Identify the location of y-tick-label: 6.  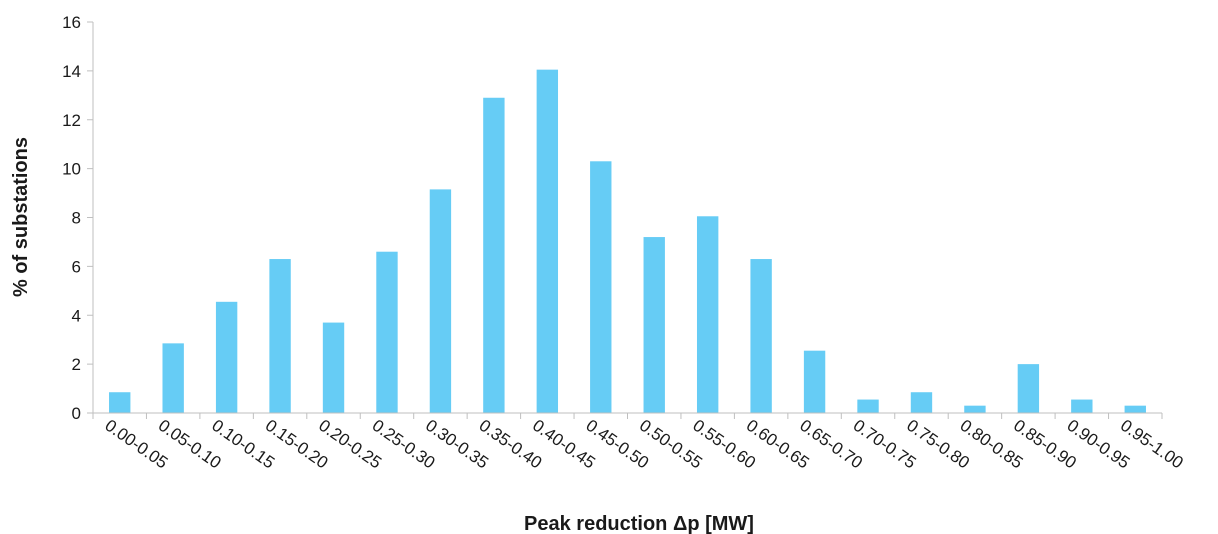
(76, 266).